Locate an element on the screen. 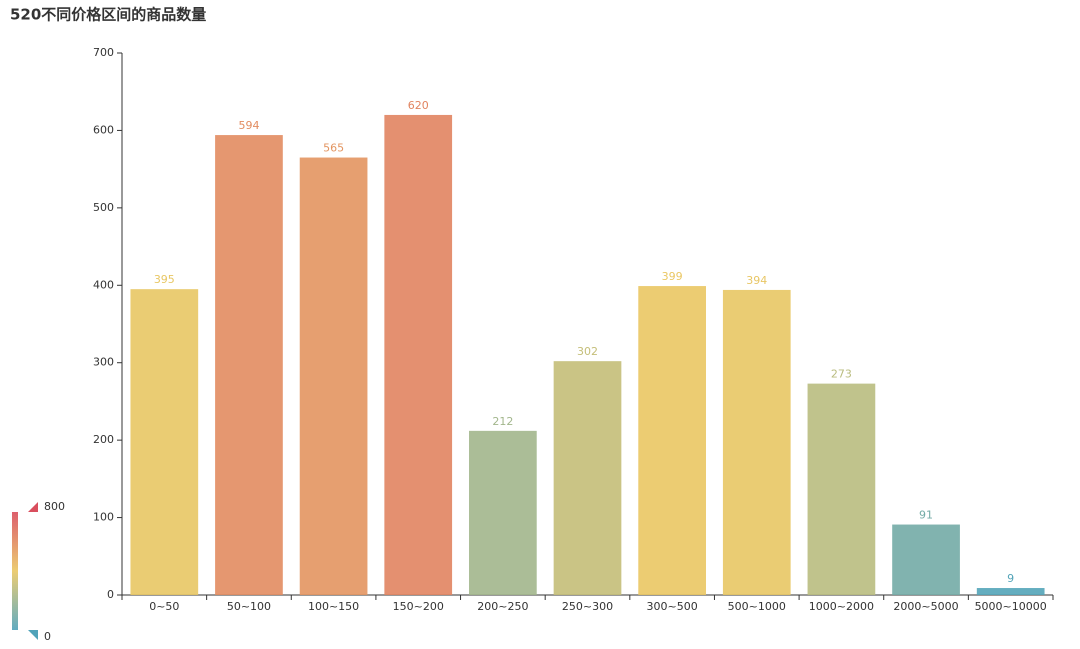 Image resolution: width=1080 pixels, height=649 pixels. y-tick-label: 300 is located at coordinates (103, 362).